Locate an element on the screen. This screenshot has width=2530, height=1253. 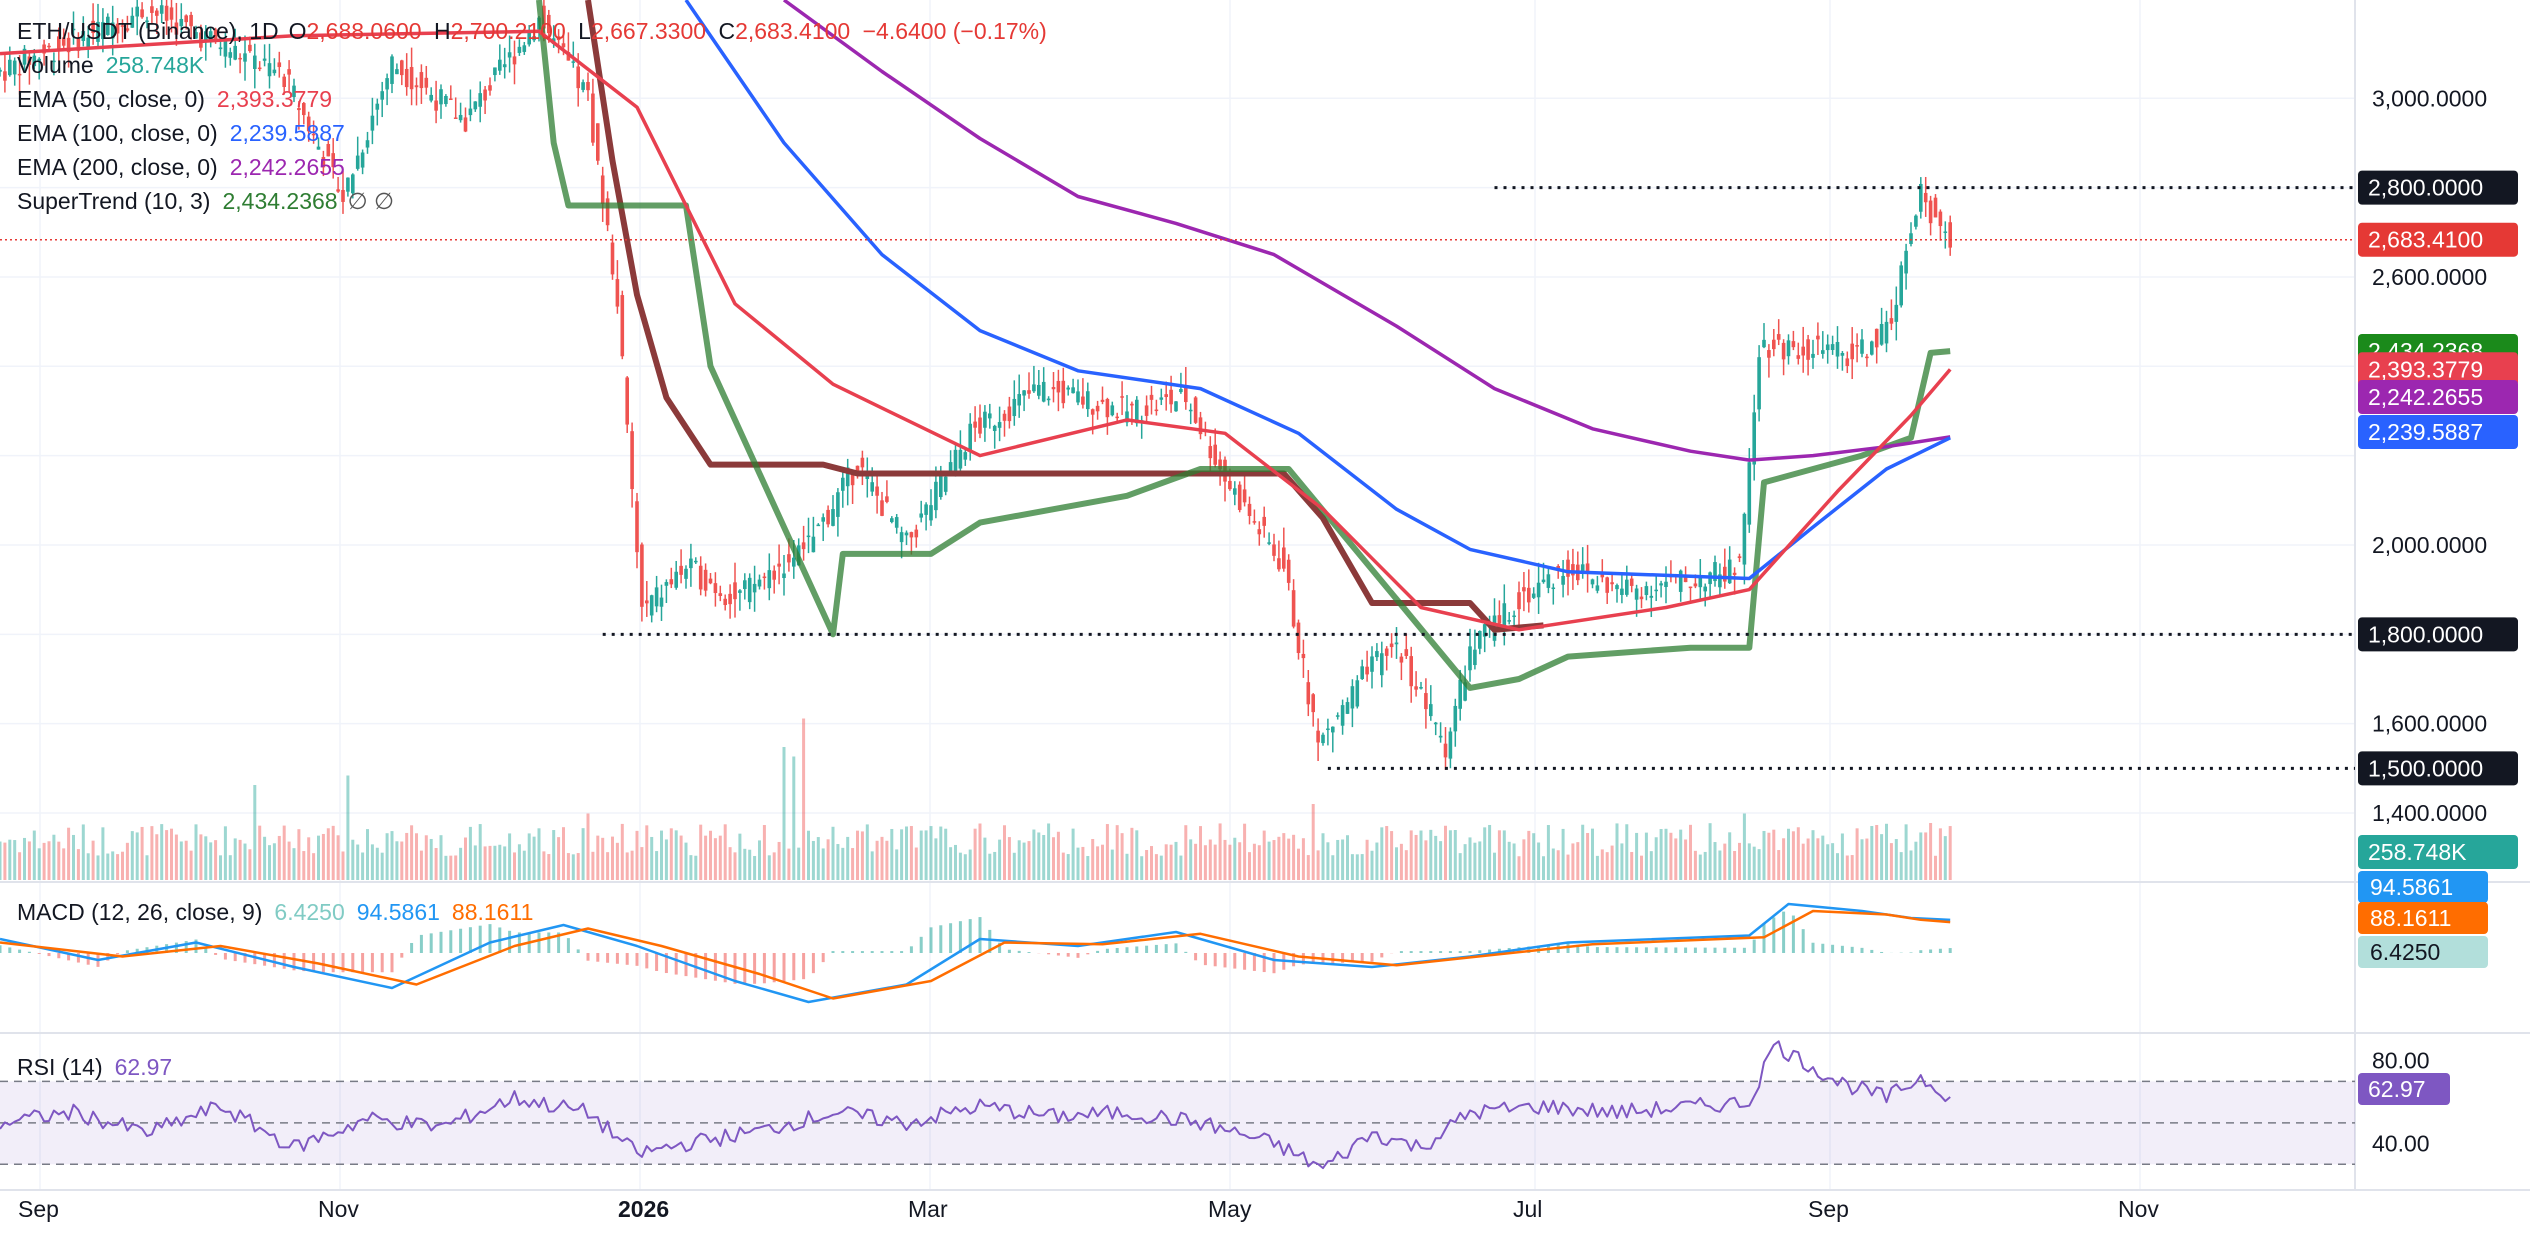
volume-legend: Volume 258.748K is located at coordinates (532, 65).